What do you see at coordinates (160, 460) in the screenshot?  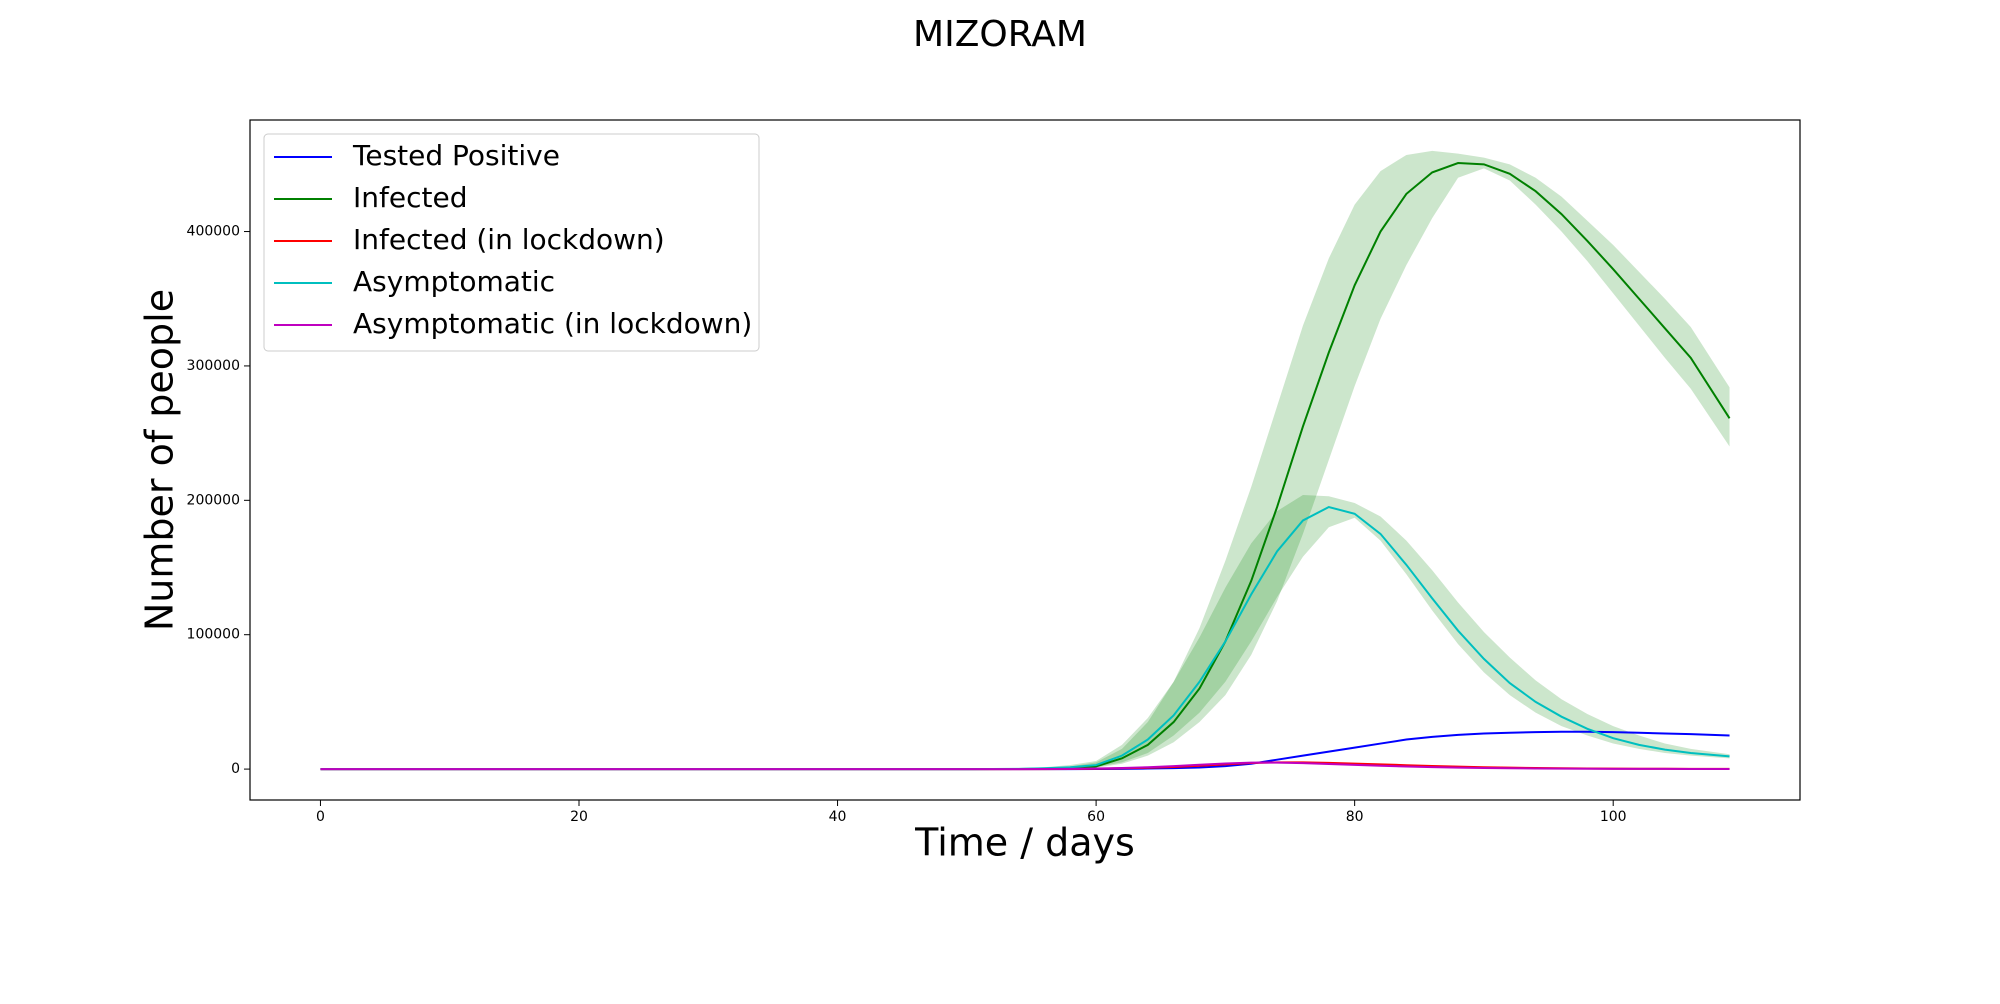 I see `y-axis-label: Number of people` at bounding box center [160, 460].